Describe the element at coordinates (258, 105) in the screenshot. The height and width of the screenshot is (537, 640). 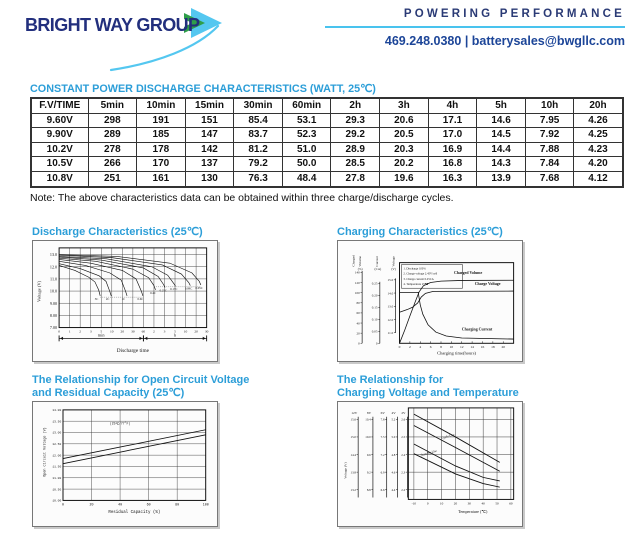
I see `column-header: 30min` at that location.